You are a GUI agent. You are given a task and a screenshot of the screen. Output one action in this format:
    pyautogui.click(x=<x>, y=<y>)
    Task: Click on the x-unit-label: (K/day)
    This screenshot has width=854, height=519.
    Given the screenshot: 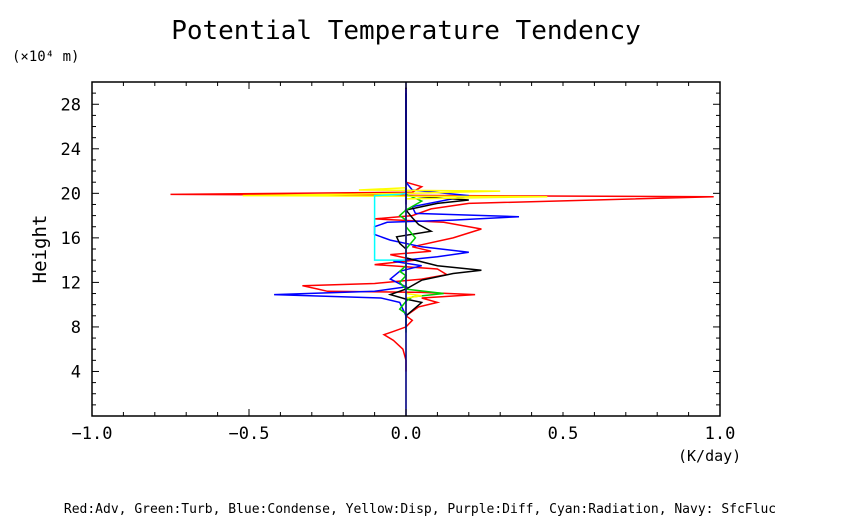 What is the action you would take?
    pyautogui.click(x=709, y=456)
    